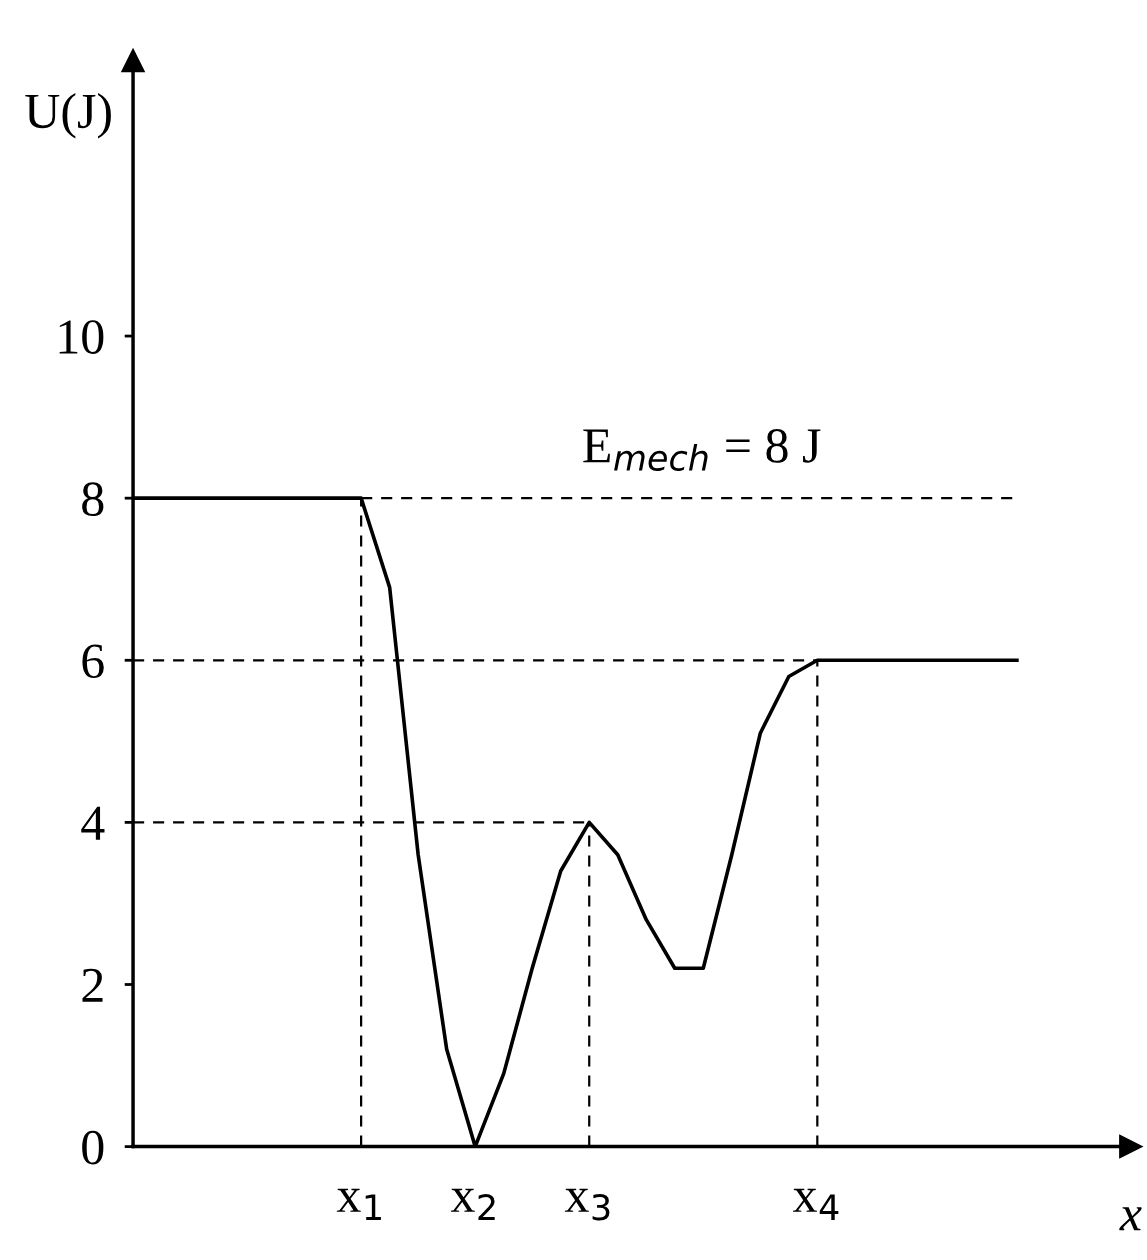  Describe the element at coordinates (93, 499) in the screenshot. I see `y-tick-label: 8` at that location.